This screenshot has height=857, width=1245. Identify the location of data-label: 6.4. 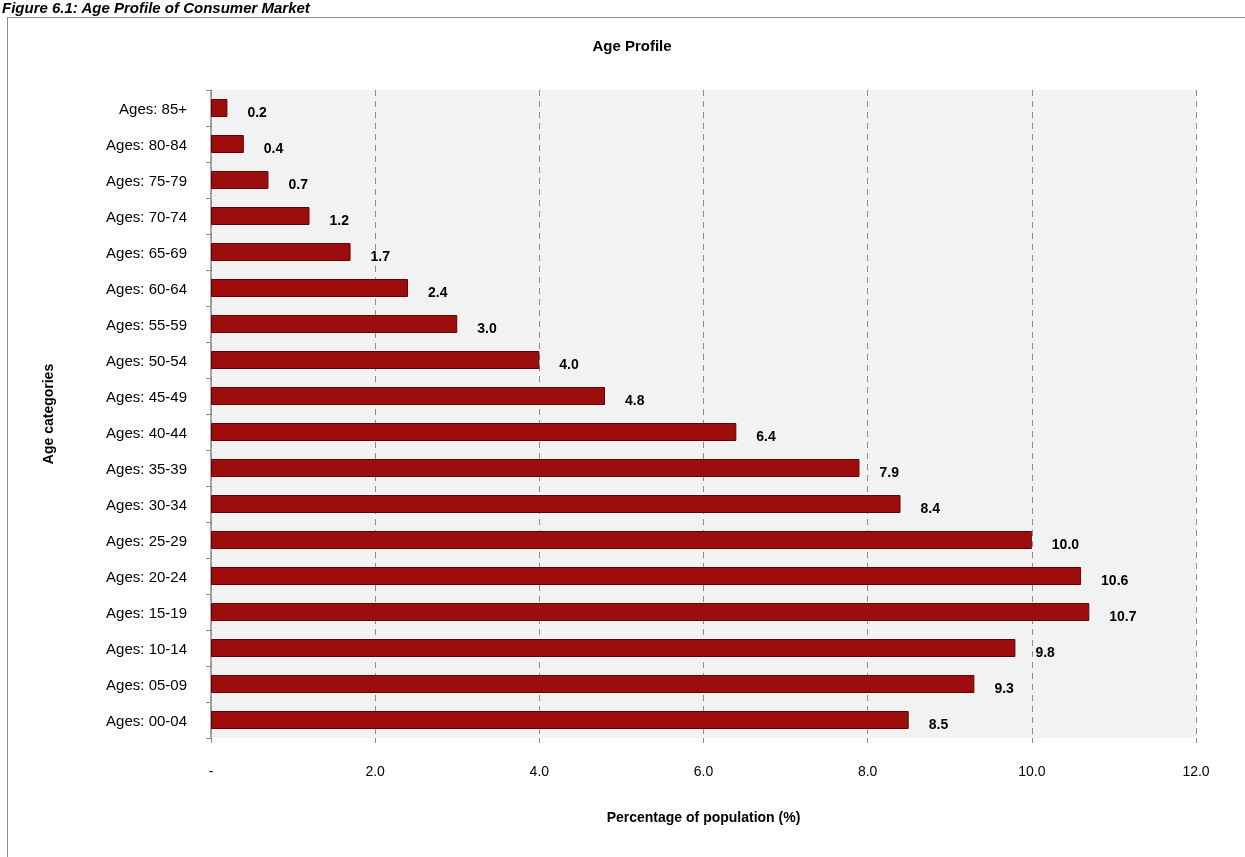
(766, 436).